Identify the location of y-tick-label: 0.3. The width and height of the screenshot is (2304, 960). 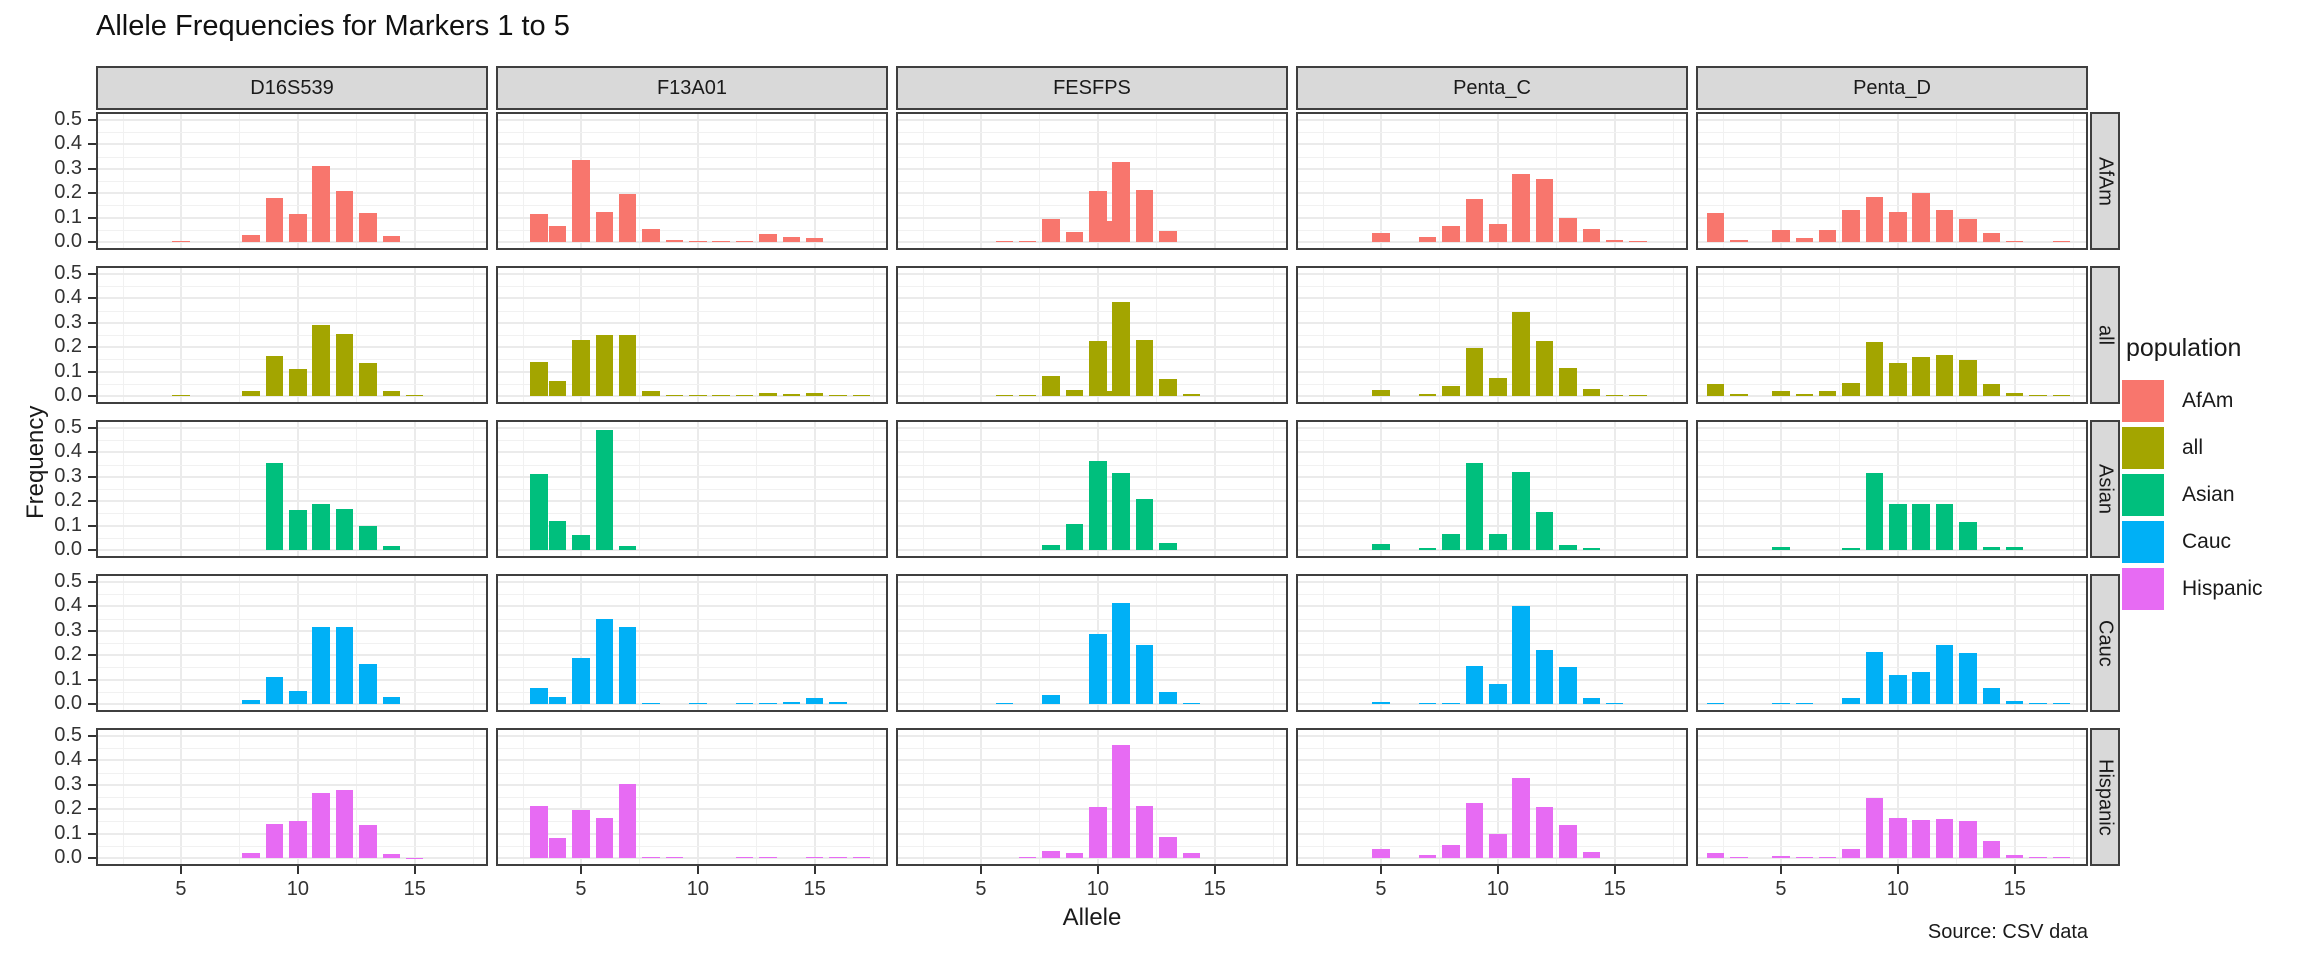
(68, 321).